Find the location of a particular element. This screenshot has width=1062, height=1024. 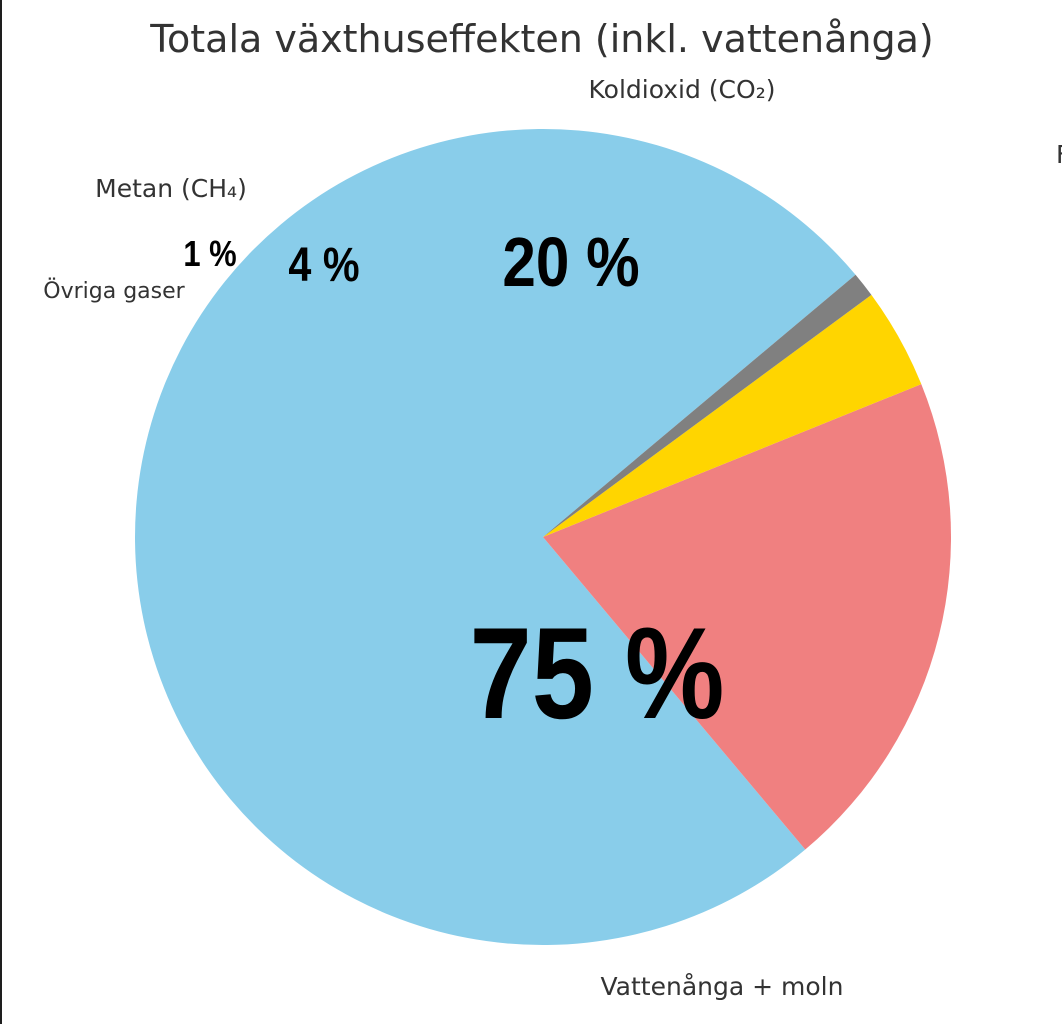

slice-metan is located at coordinates (732, 415).